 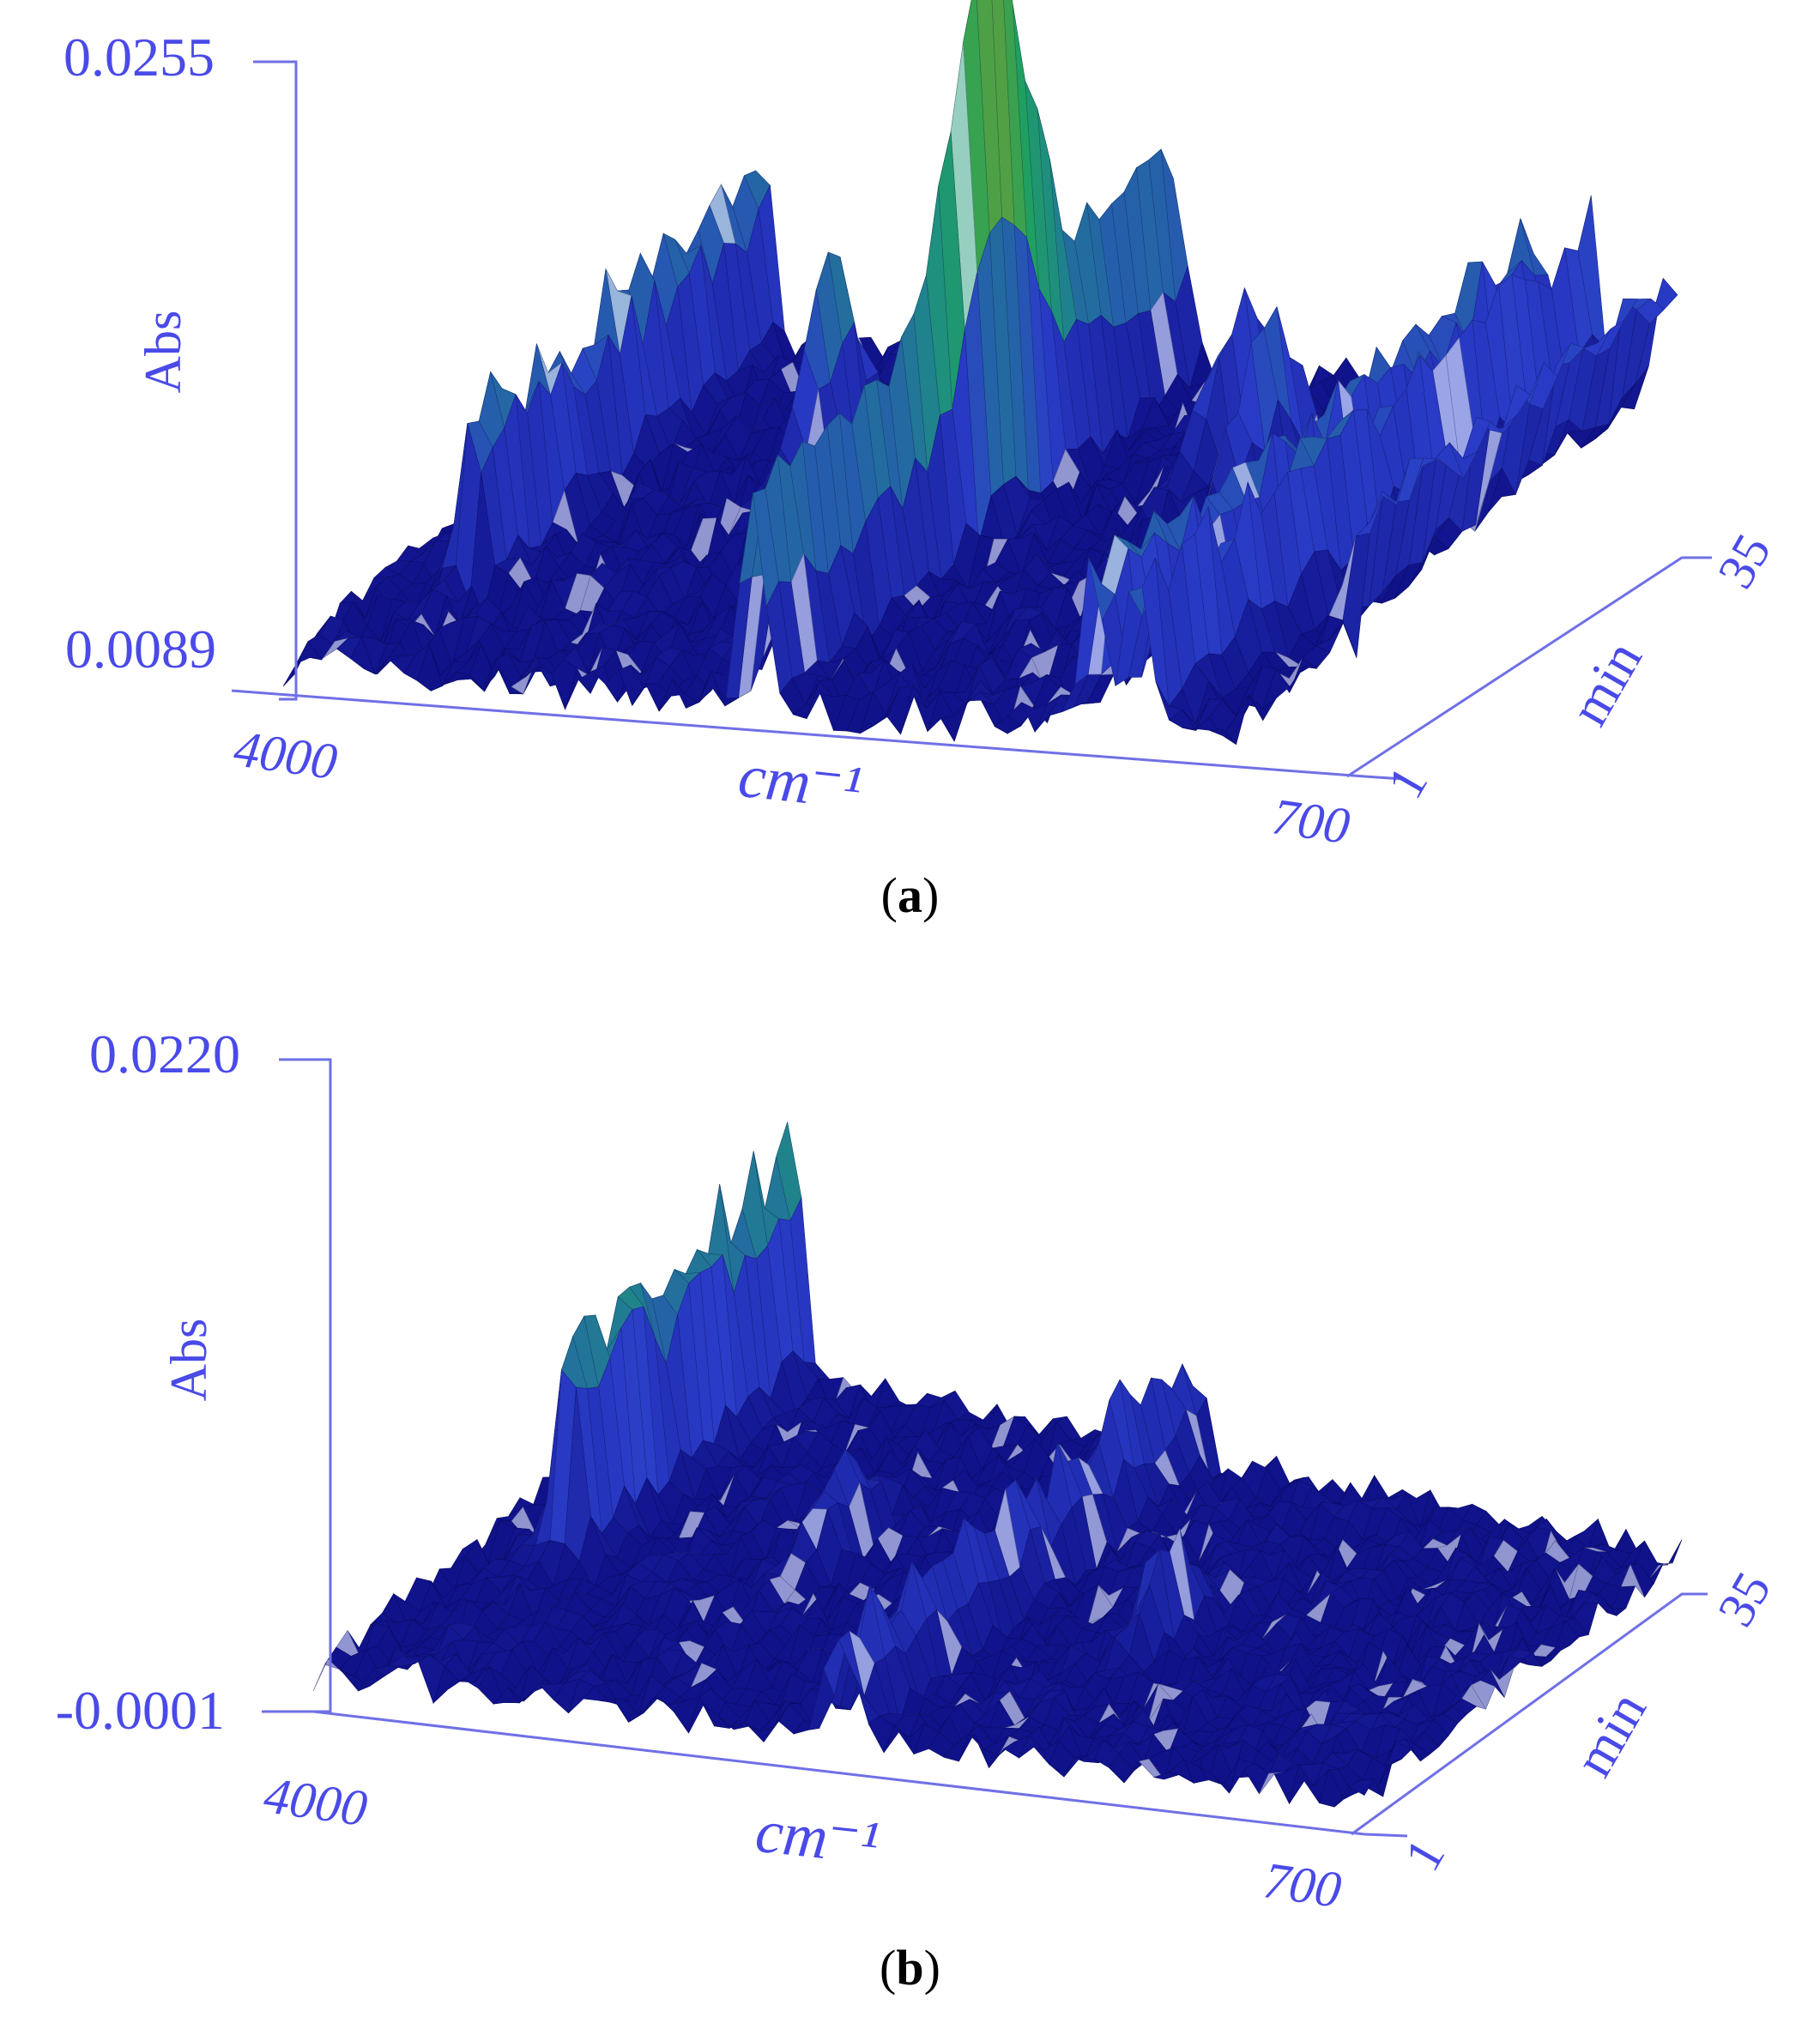 What do you see at coordinates (1303, 1884) in the screenshot?
I see `x-tick-right-b: 700` at bounding box center [1303, 1884].